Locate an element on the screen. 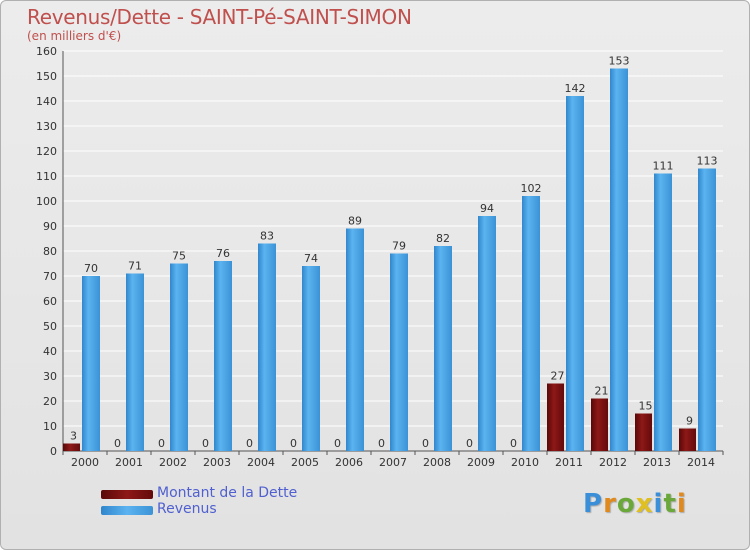  x-tick-label: 2012 is located at coordinates (613, 462).